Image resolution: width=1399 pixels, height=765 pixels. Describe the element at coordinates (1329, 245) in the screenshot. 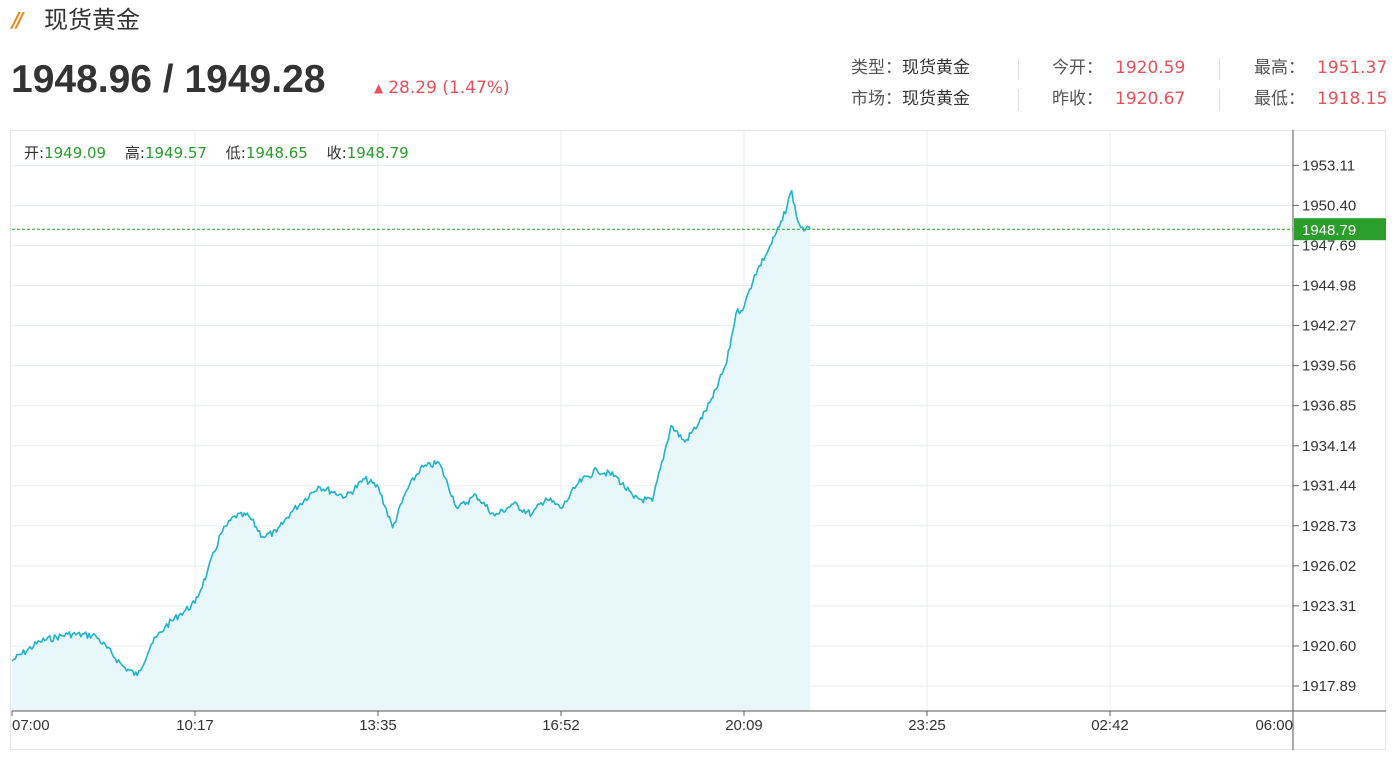

I see `y-tick-label: 1947.69` at that location.